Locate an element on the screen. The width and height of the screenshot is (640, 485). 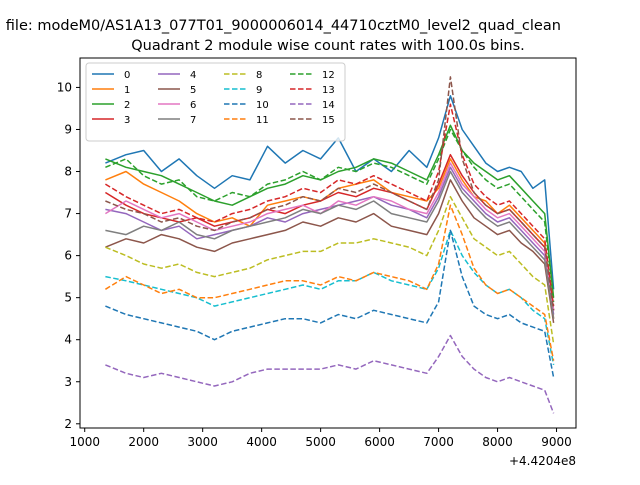
legend-label-2: 2 is located at coordinates (127, 105).